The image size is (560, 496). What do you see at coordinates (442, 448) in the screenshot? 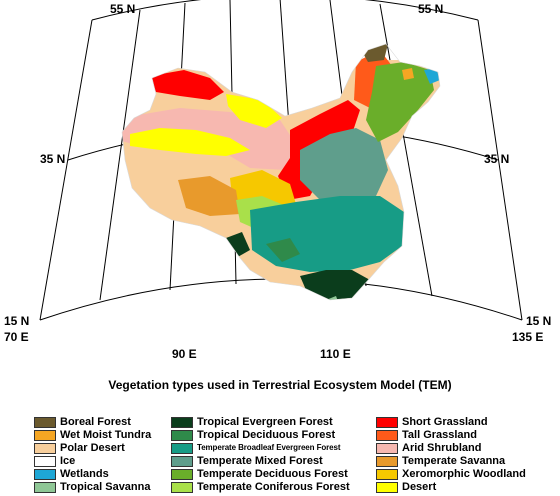
I see `legend-label: Arid Shrubland` at bounding box center [442, 448].